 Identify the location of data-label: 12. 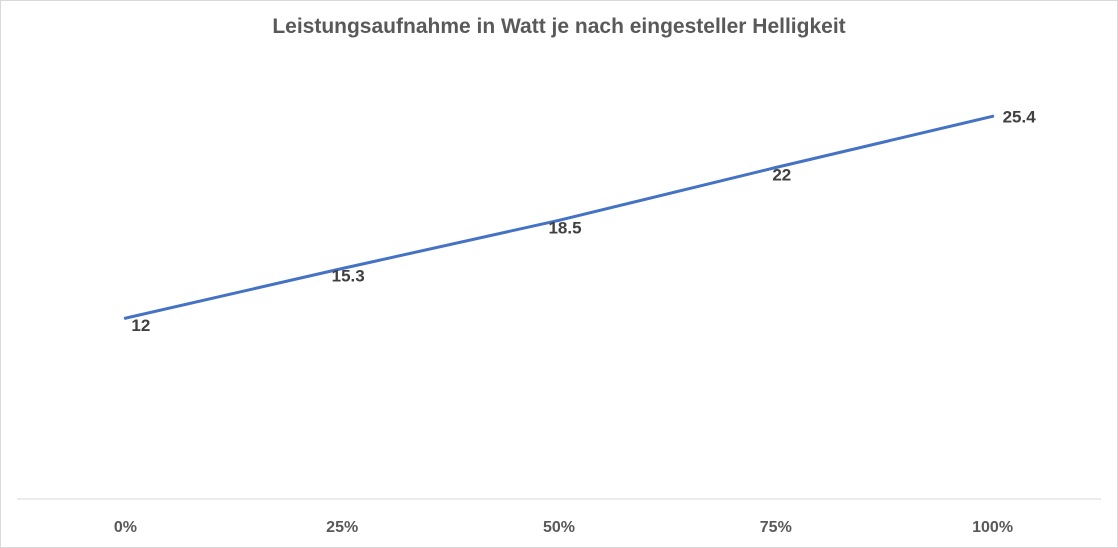
(140, 325).